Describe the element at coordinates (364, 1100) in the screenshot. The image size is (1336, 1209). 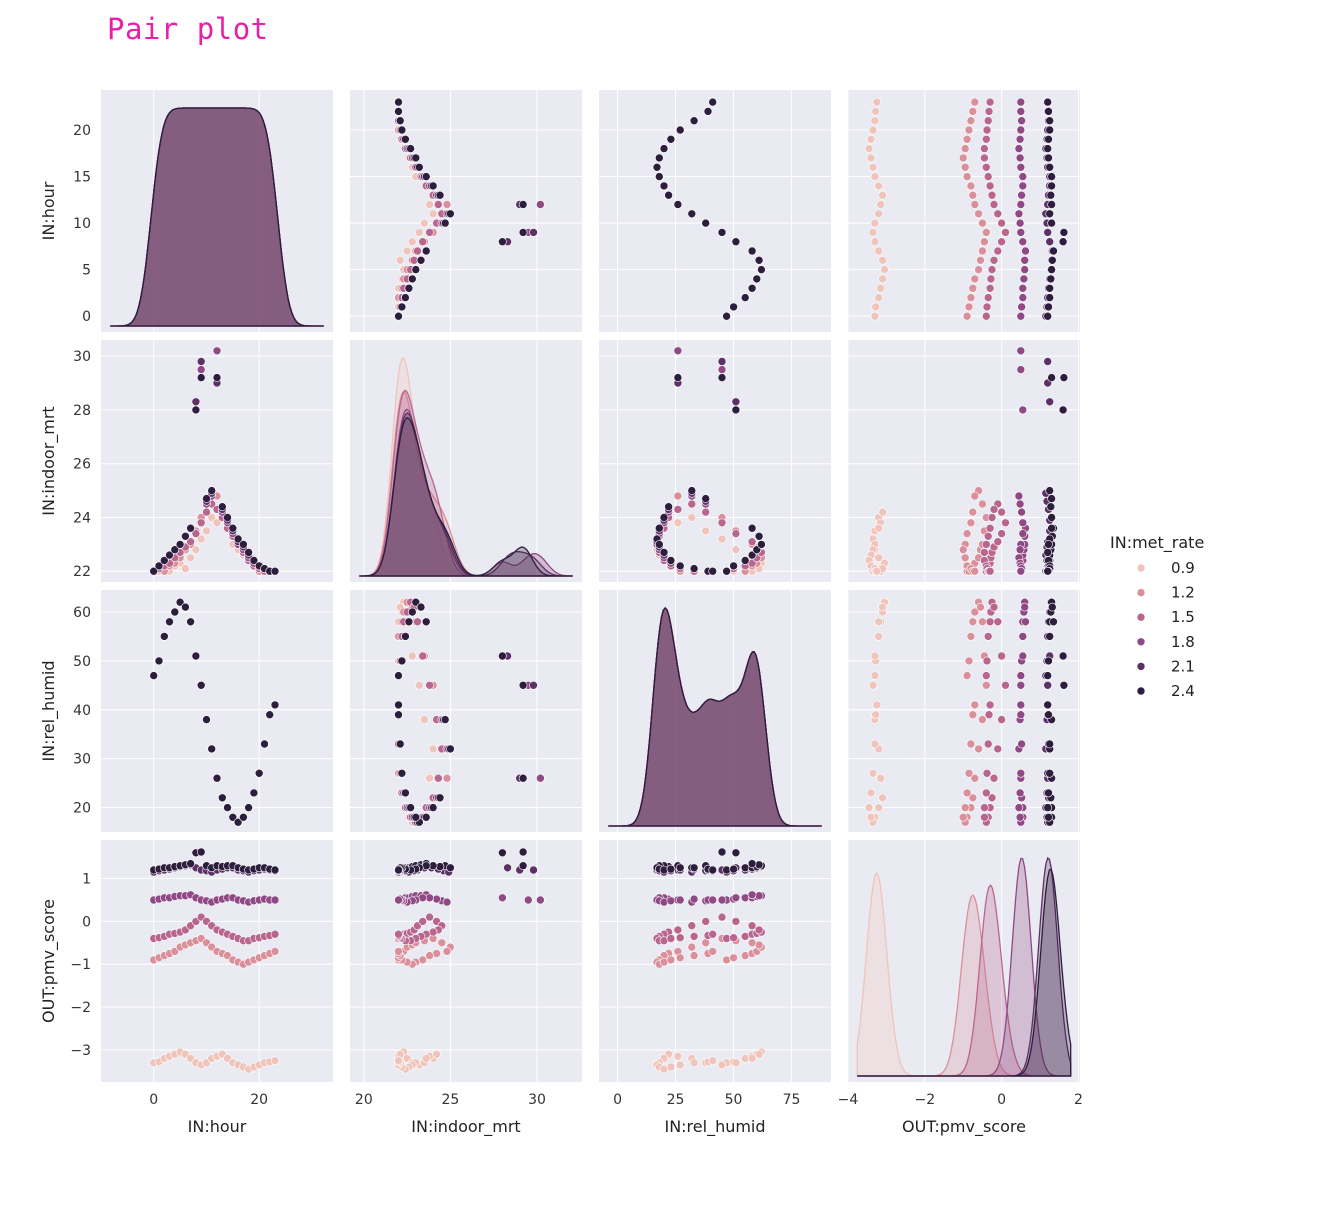
I see `x-tick-label: 20` at that location.